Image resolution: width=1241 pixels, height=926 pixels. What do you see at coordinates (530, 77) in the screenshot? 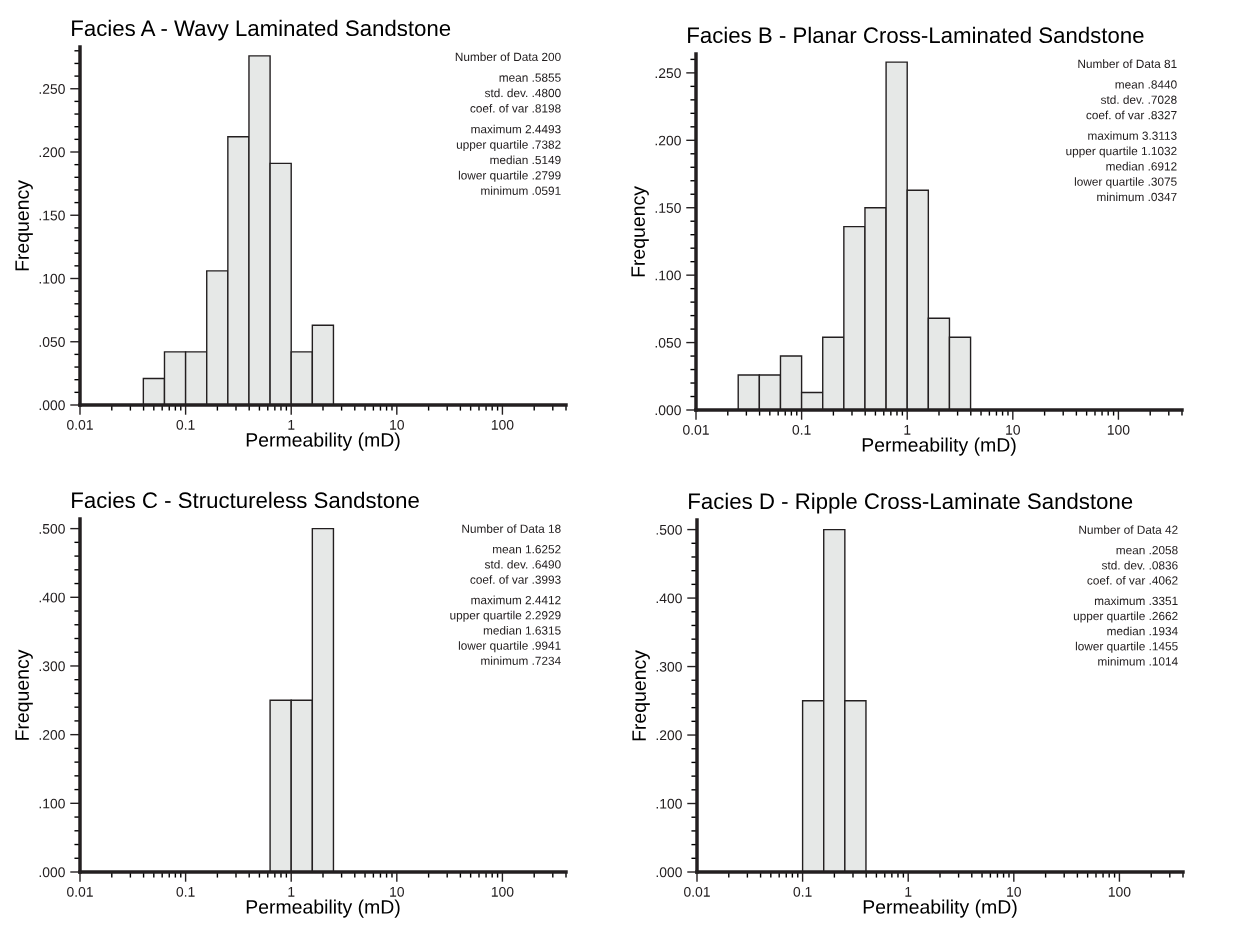
I see `annotation: mean .5855` at bounding box center [530, 77].